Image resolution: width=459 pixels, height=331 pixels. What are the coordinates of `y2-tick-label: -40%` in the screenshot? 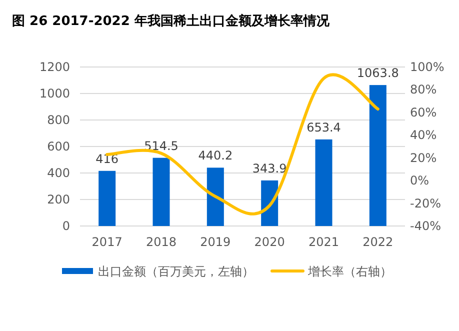 It's located at (426, 226).